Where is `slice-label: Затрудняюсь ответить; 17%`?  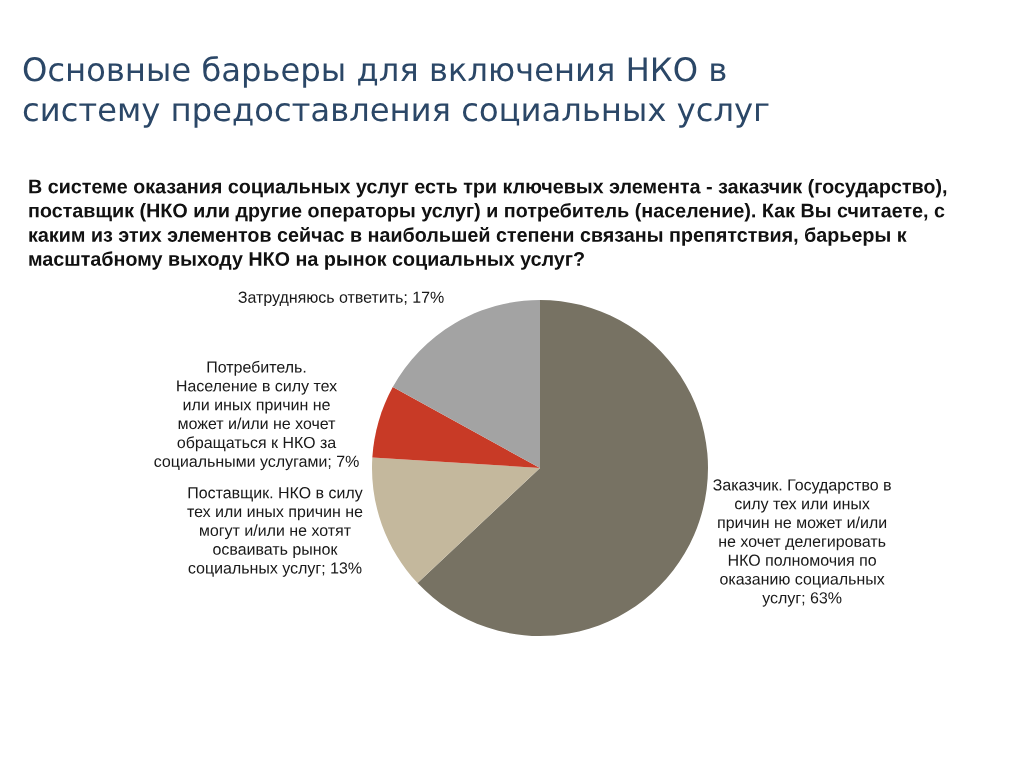
slice-label: Затрудняюсь ответить; 17% is located at coordinates (341, 299).